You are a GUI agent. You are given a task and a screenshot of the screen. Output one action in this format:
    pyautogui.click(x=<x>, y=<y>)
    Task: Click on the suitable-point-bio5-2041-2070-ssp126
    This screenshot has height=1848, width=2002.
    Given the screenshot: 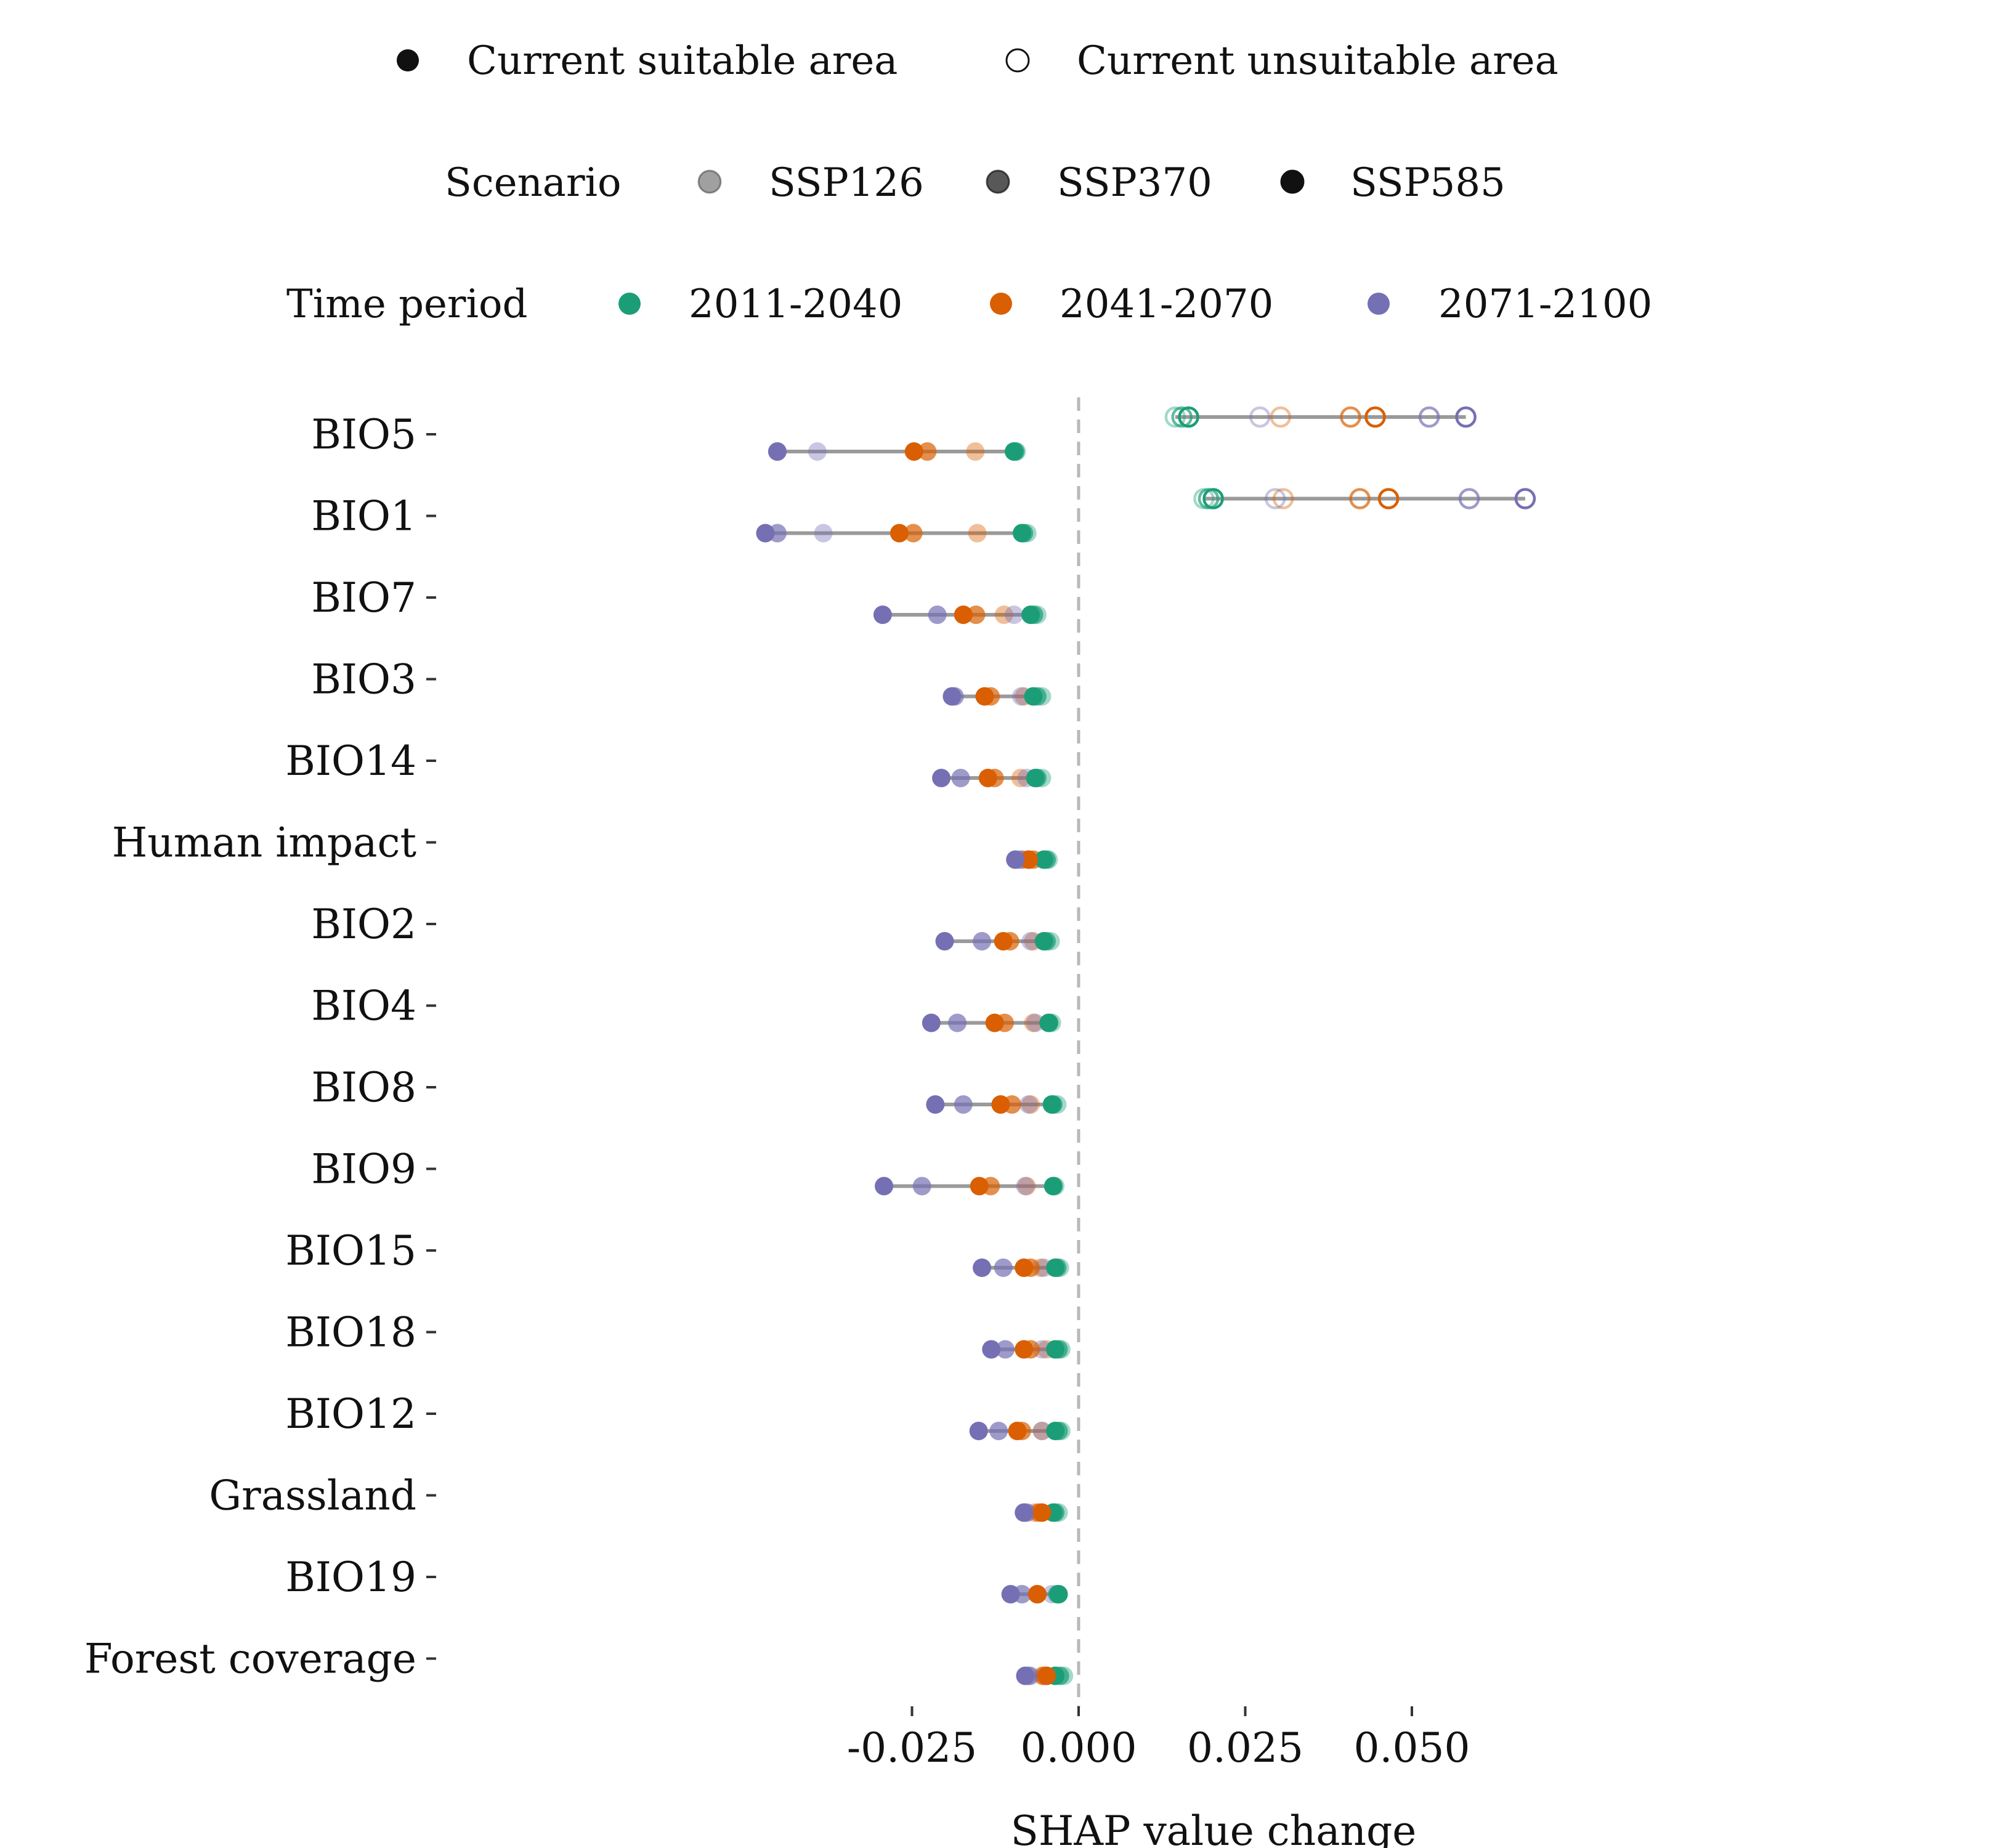 What is the action you would take?
    pyautogui.click(x=975, y=451)
    